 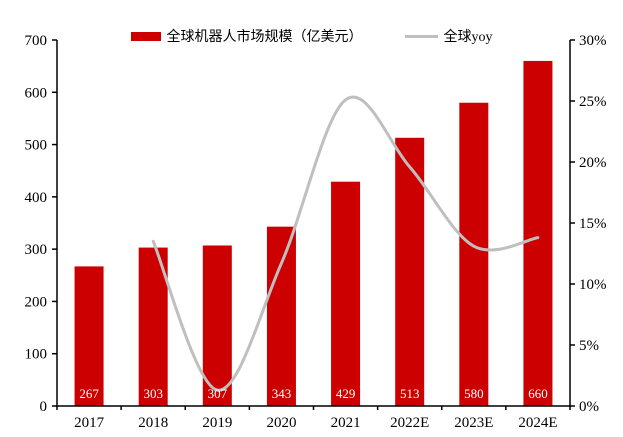 I want to click on left-tick-label: 200, so click(x=36, y=302).